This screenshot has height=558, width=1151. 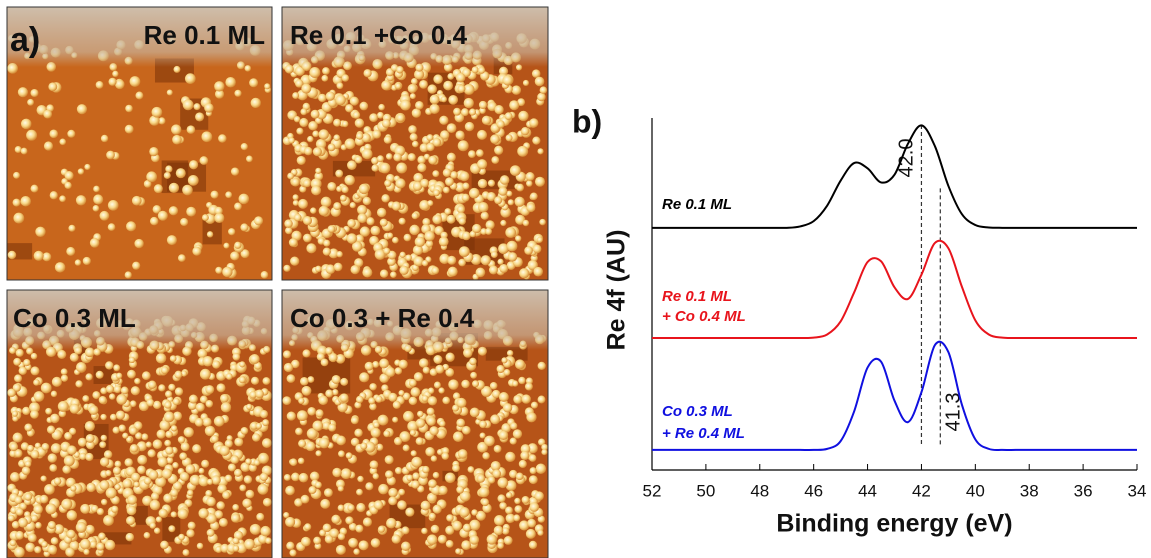 I want to click on x-tick-label: 36, so click(x=1083, y=490).